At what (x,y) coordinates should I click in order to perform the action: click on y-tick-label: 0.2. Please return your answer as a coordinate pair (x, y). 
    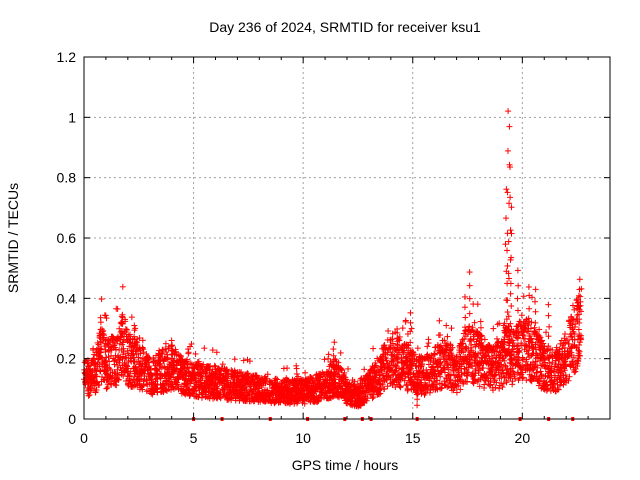
    Looking at the image, I should click on (67, 359).